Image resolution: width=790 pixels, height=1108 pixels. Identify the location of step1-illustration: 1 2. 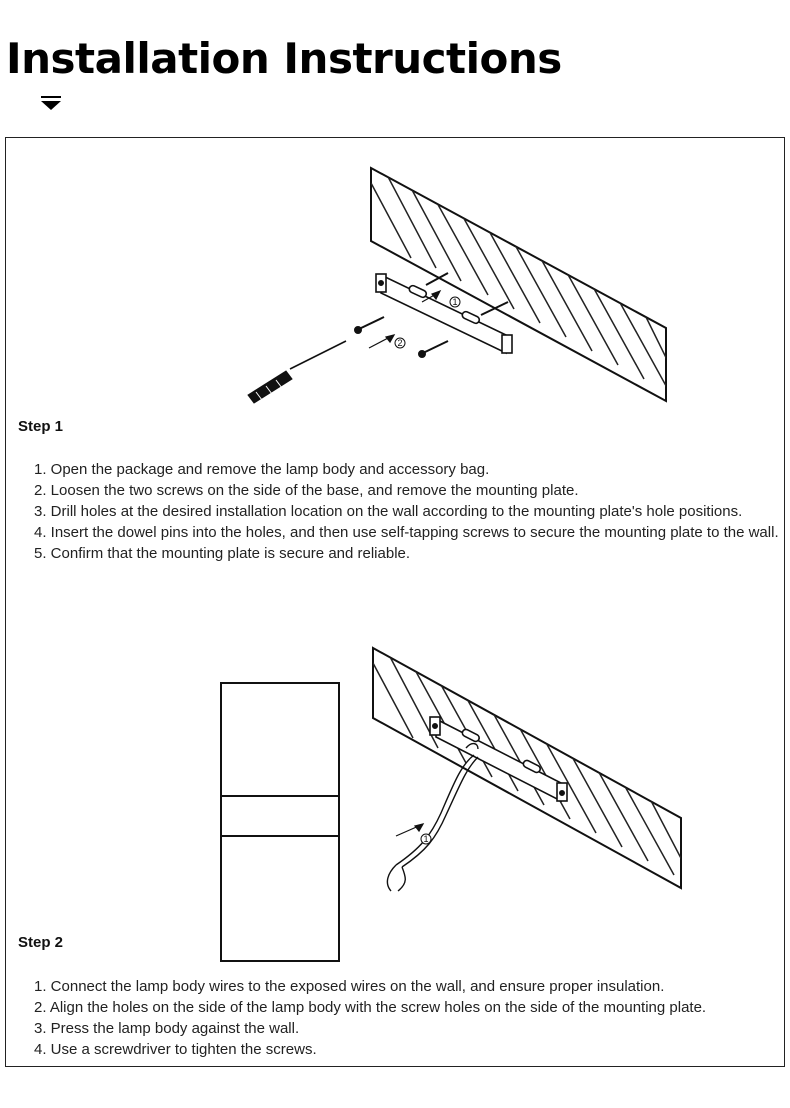
(457, 285).